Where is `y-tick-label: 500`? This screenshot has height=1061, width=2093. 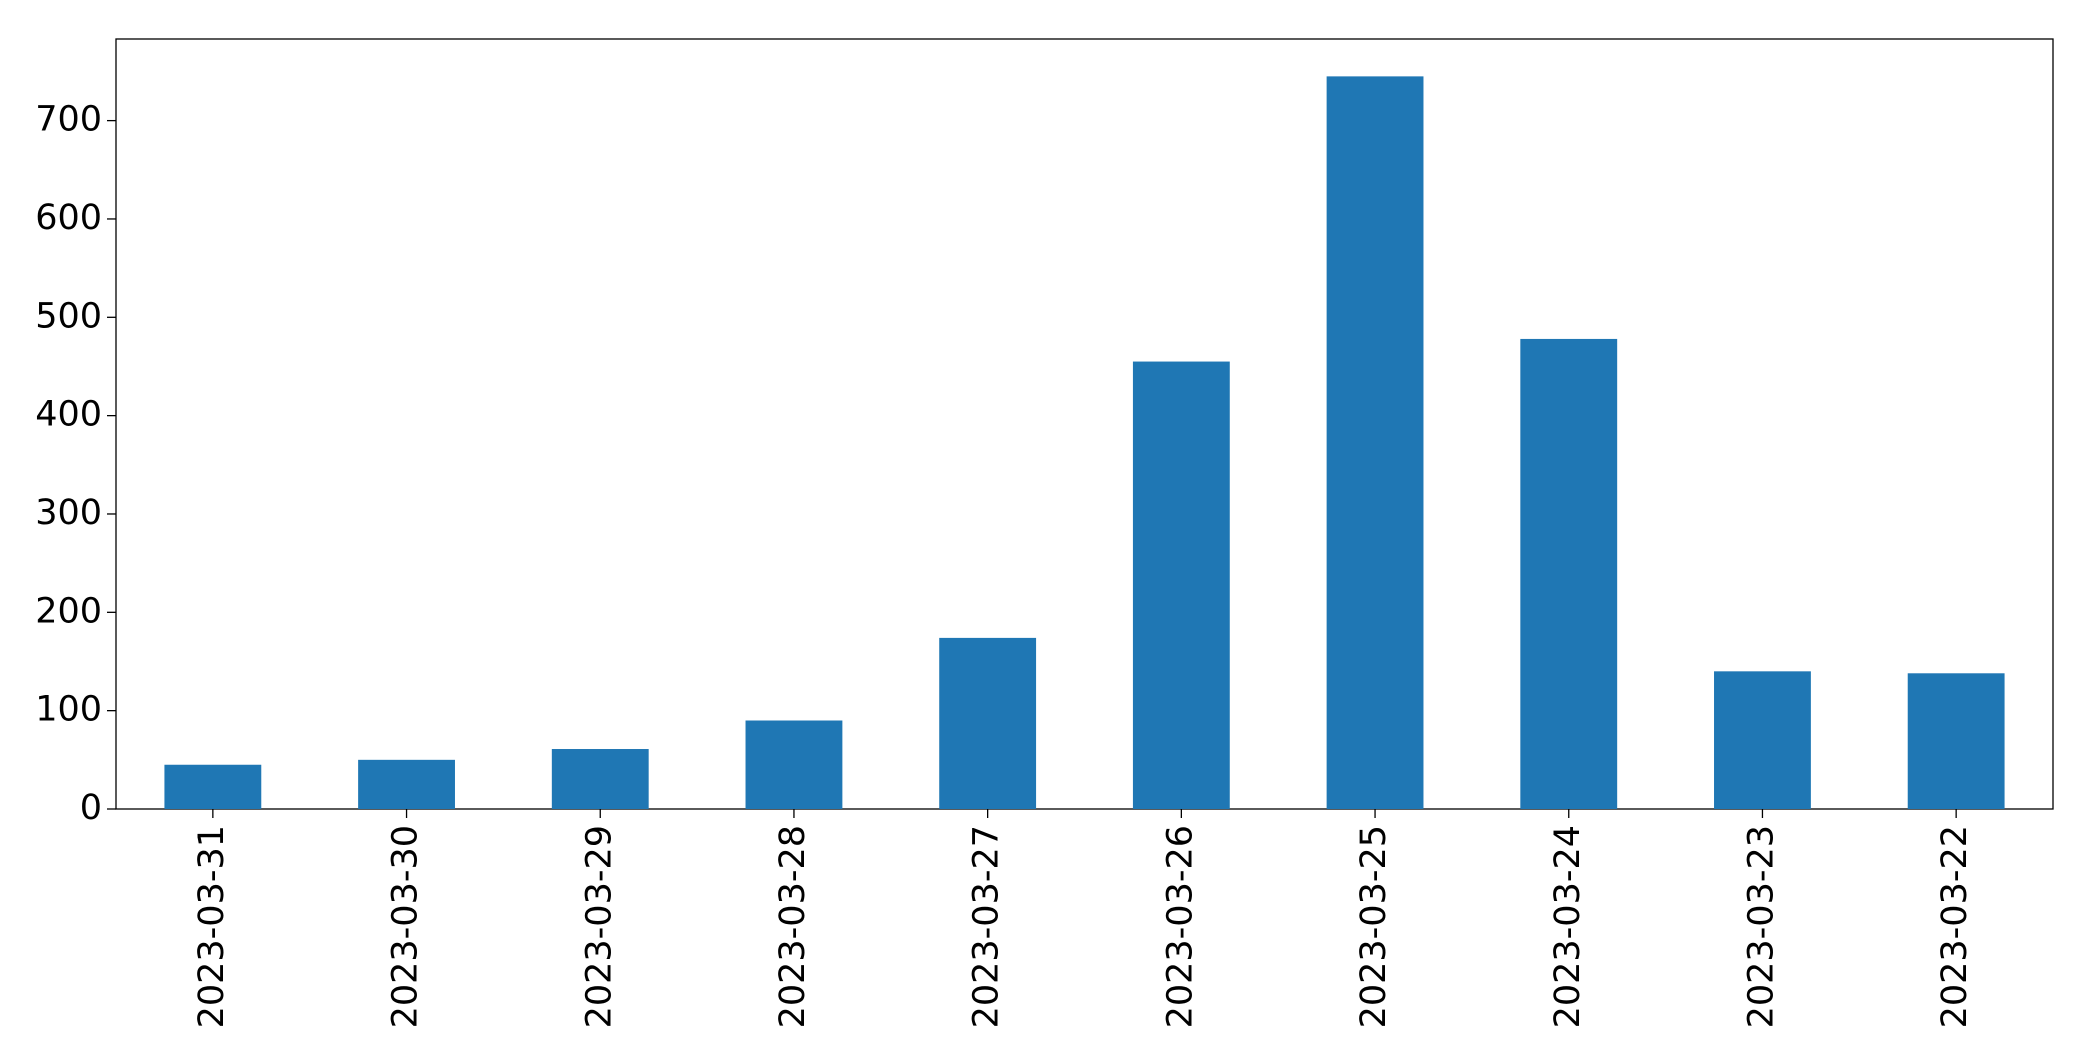 y-tick-label: 500 is located at coordinates (68, 316).